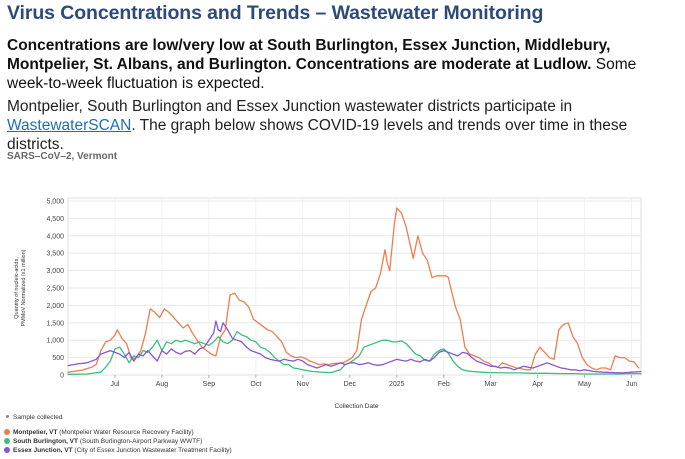  I want to click on y-tick-label: 0, so click(62, 376).